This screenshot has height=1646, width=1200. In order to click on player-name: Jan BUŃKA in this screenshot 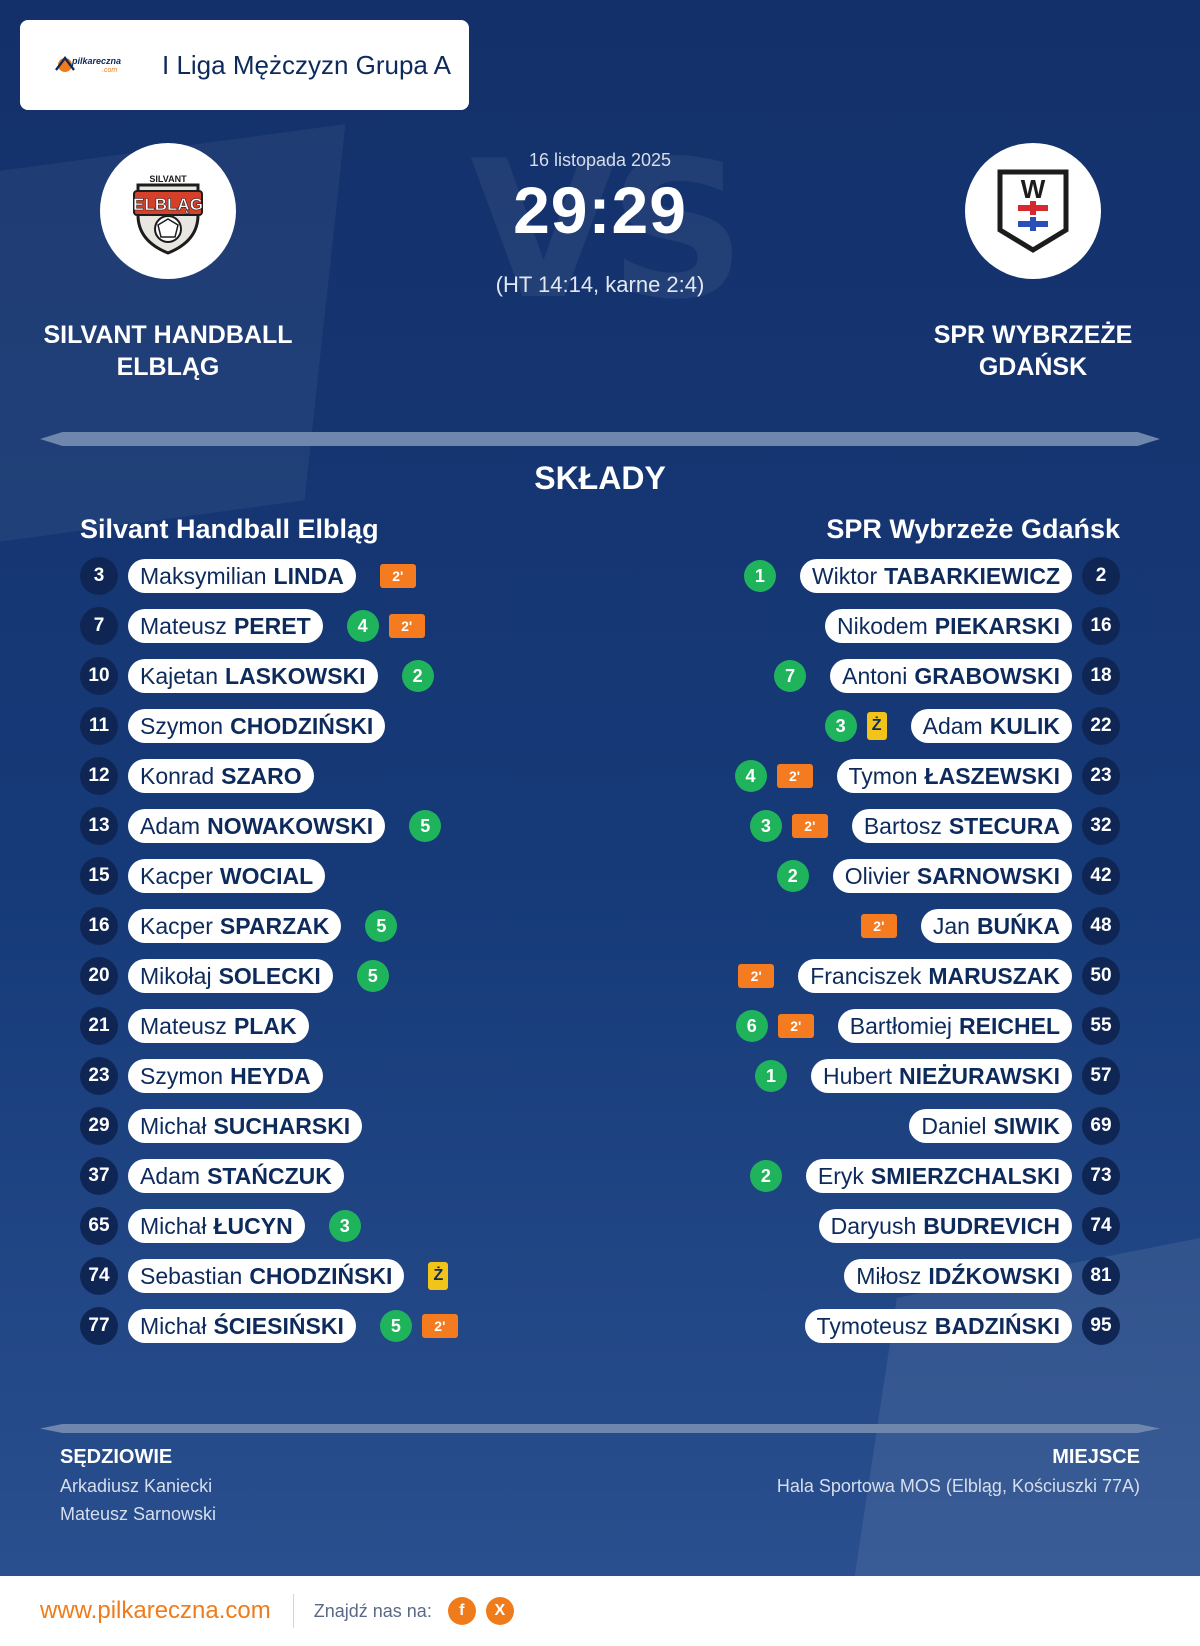, I will do `click(996, 926)`.